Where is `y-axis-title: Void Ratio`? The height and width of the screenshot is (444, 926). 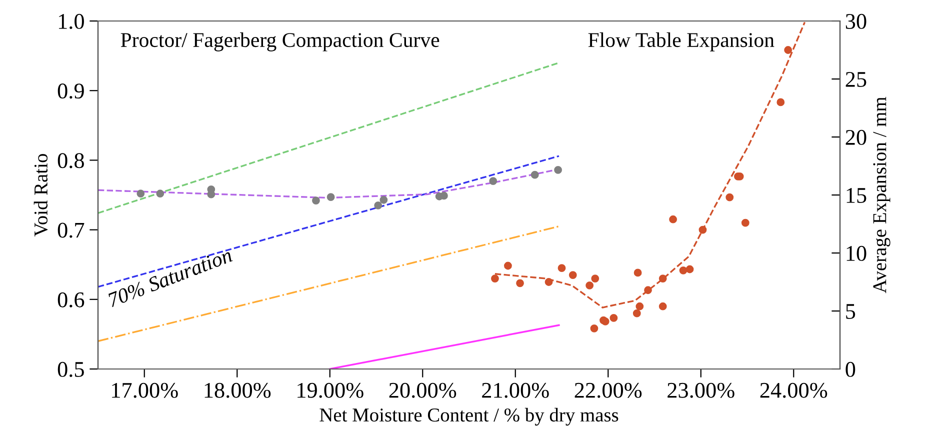
y-axis-title: Void Ratio is located at coordinates (41, 195).